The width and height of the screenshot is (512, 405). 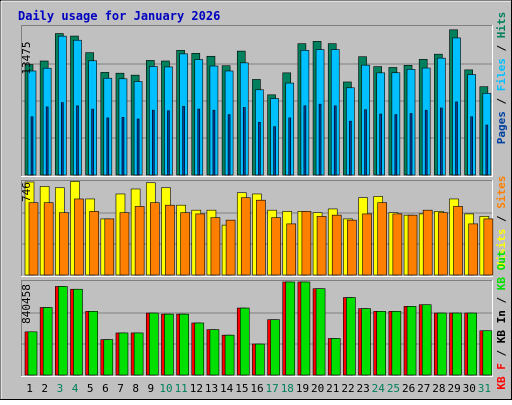 I want to click on day-tick-label: 14, so click(x=227, y=388).